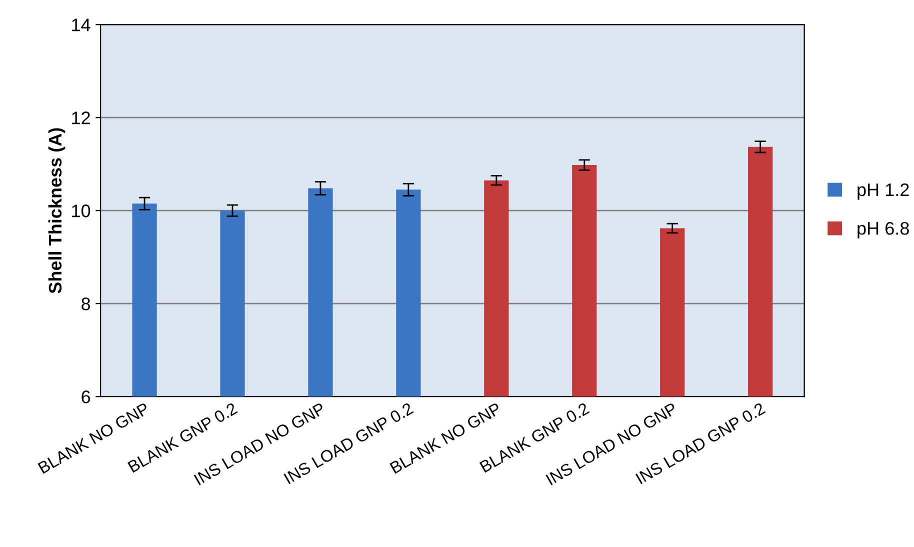  Describe the element at coordinates (57, 211) in the screenshot. I see `y-axis-title: Shell Thickness (A)` at that location.